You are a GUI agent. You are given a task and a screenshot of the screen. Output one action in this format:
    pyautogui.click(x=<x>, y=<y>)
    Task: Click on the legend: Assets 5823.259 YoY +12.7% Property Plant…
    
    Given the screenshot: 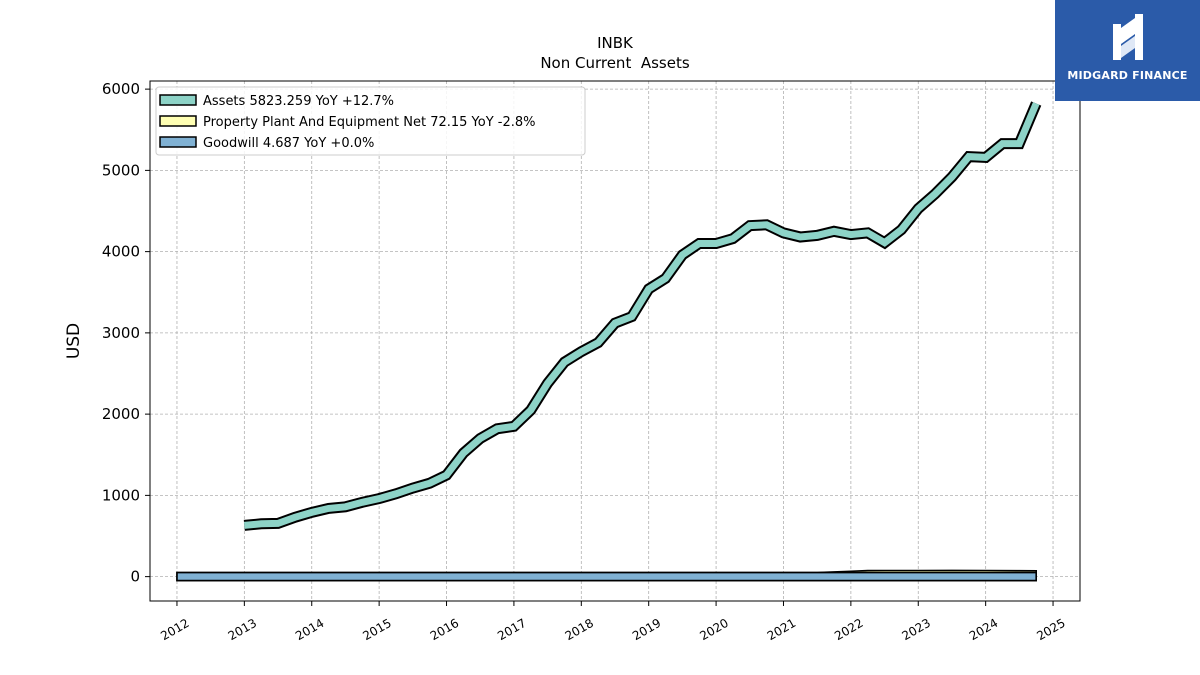 What is the action you would take?
    pyautogui.click(x=370, y=121)
    